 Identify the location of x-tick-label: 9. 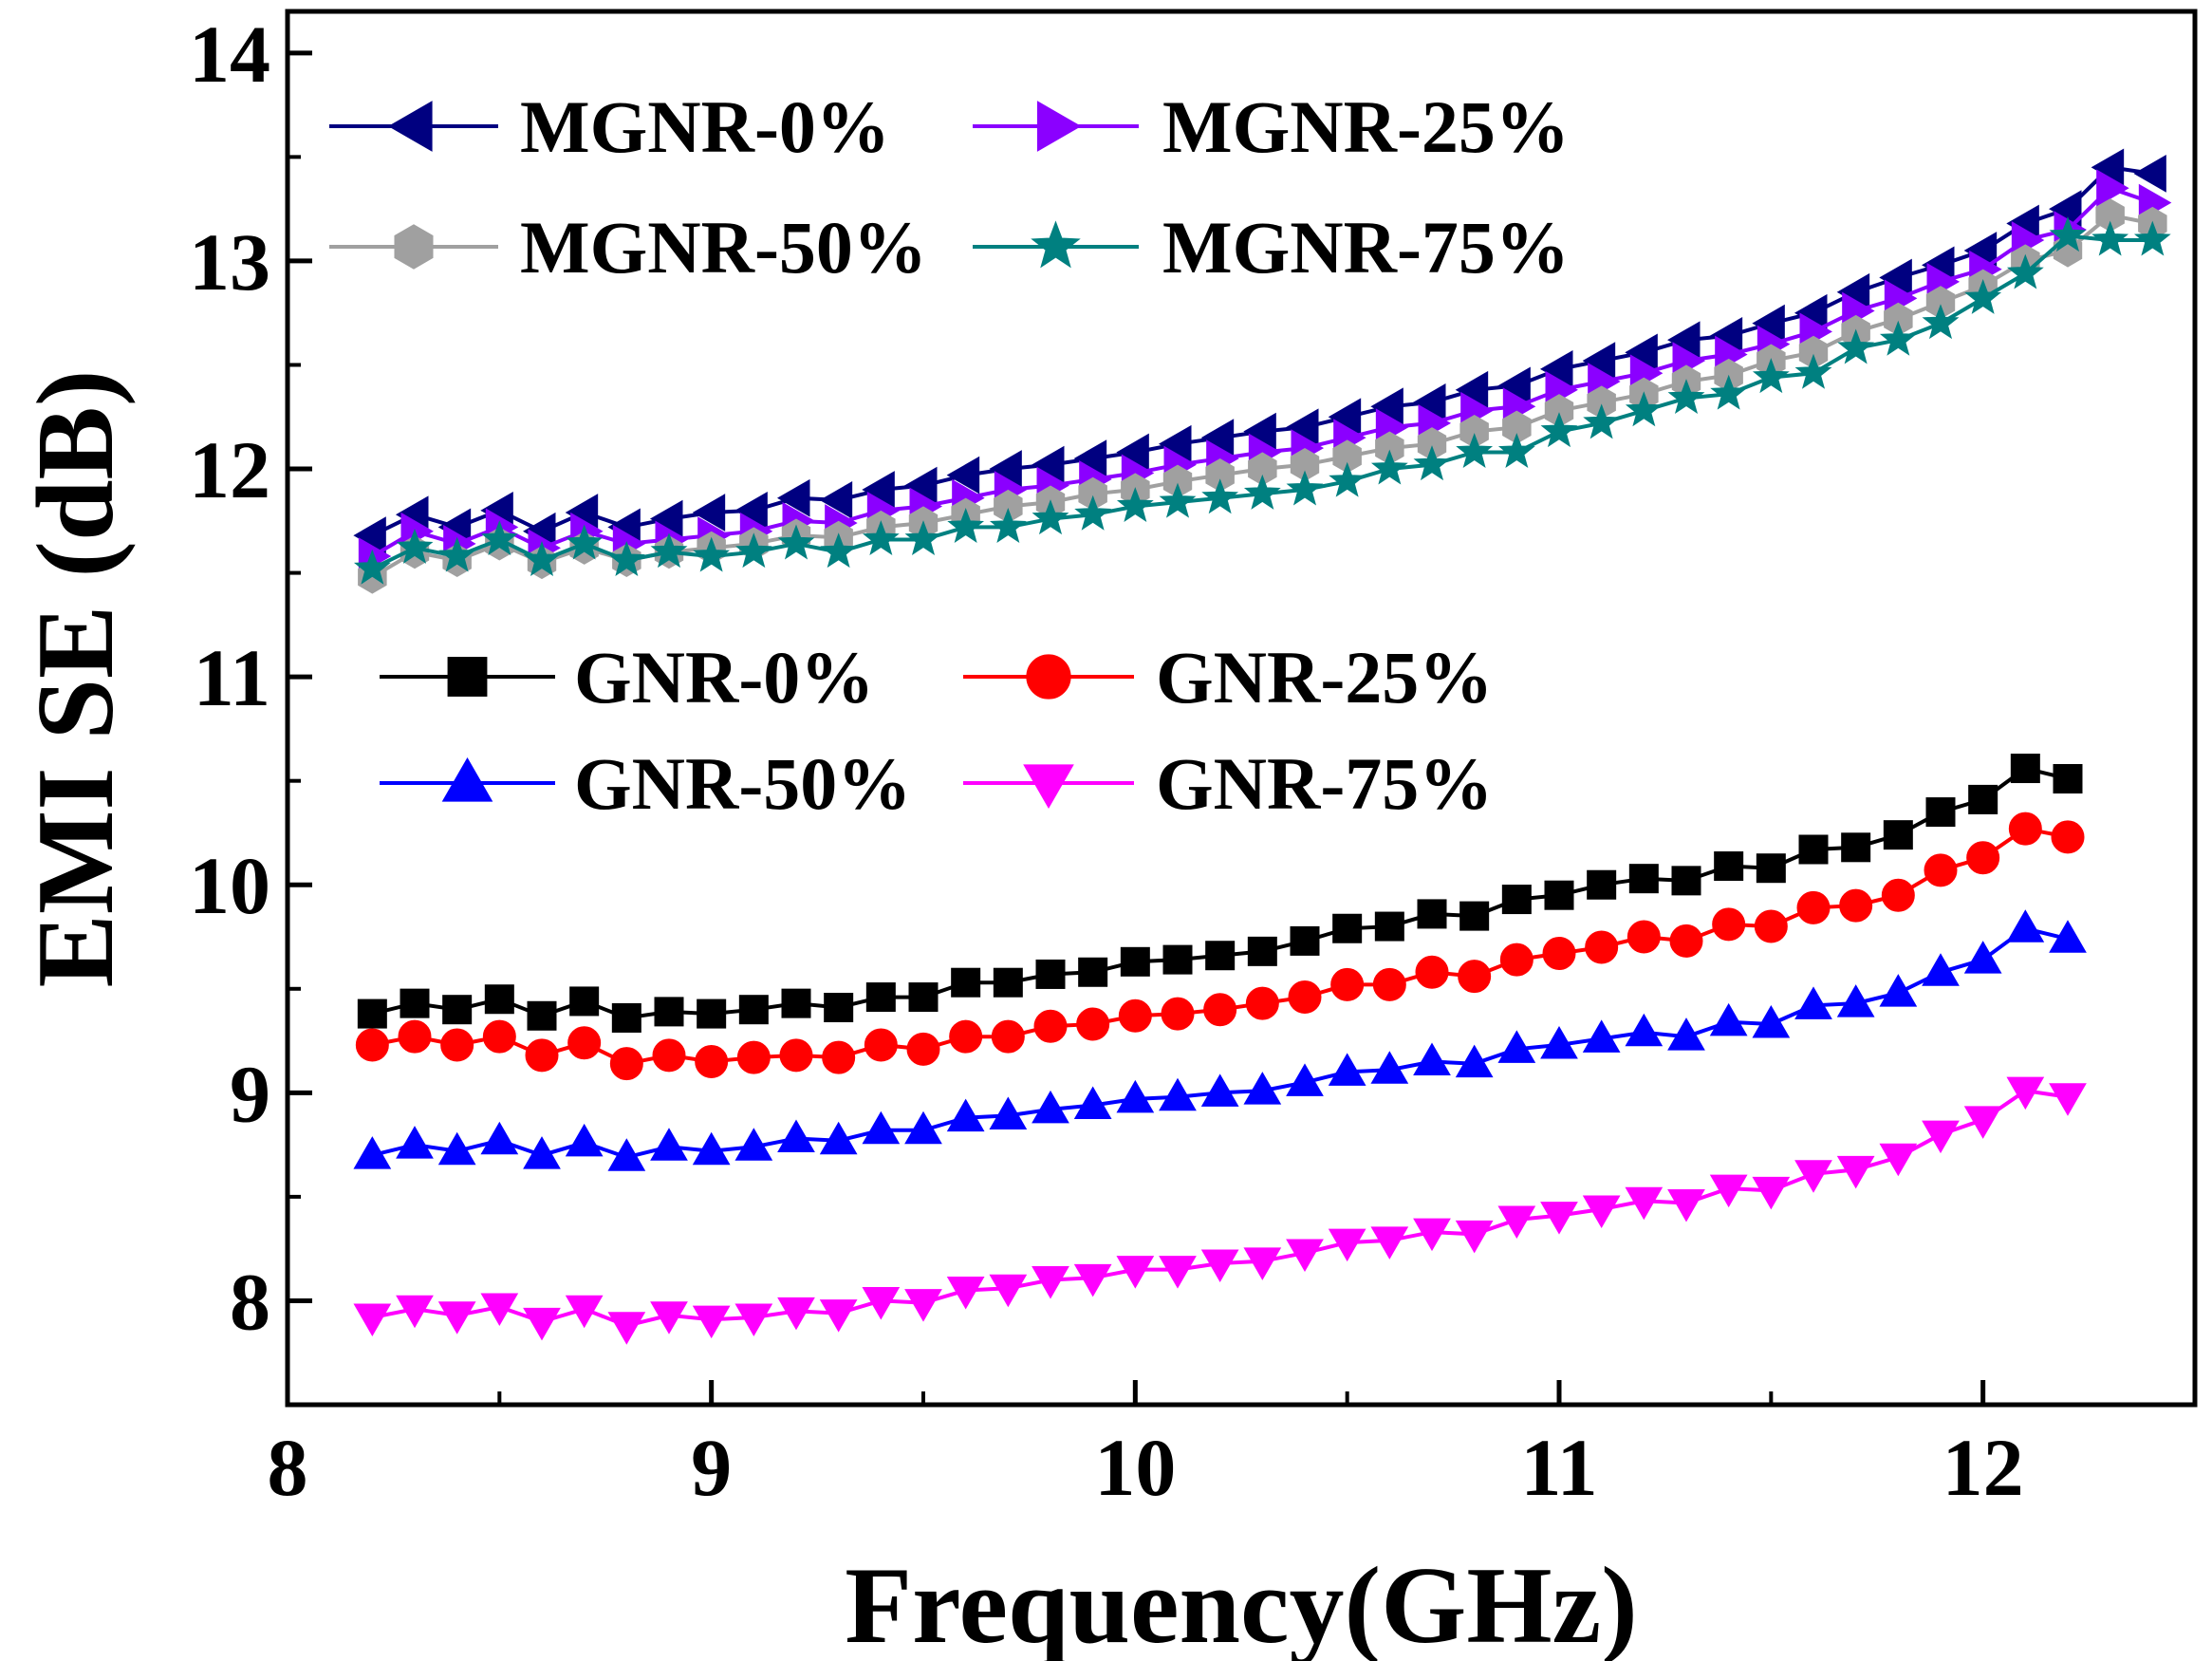
(712, 1467).